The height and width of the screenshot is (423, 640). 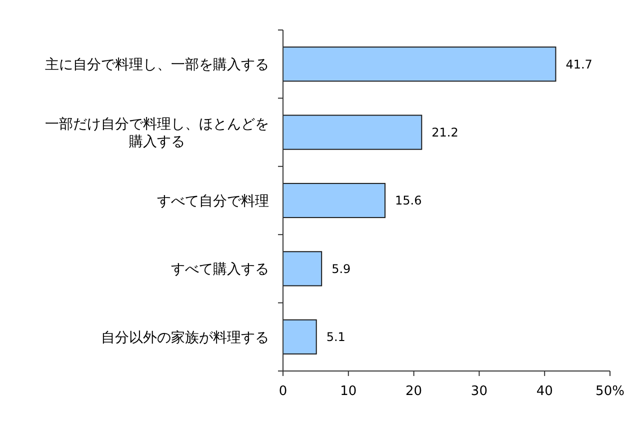 What do you see at coordinates (479, 391) in the screenshot?
I see `x-tick-label: 30` at bounding box center [479, 391].